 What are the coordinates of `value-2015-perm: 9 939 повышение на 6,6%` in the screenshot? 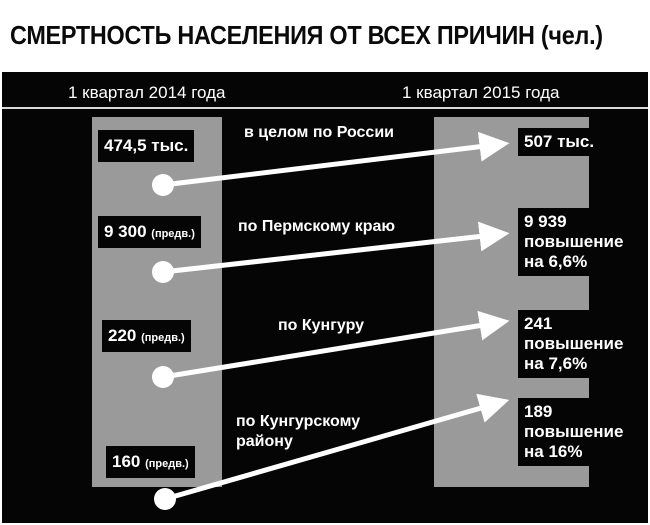 It's located at (574, 242).